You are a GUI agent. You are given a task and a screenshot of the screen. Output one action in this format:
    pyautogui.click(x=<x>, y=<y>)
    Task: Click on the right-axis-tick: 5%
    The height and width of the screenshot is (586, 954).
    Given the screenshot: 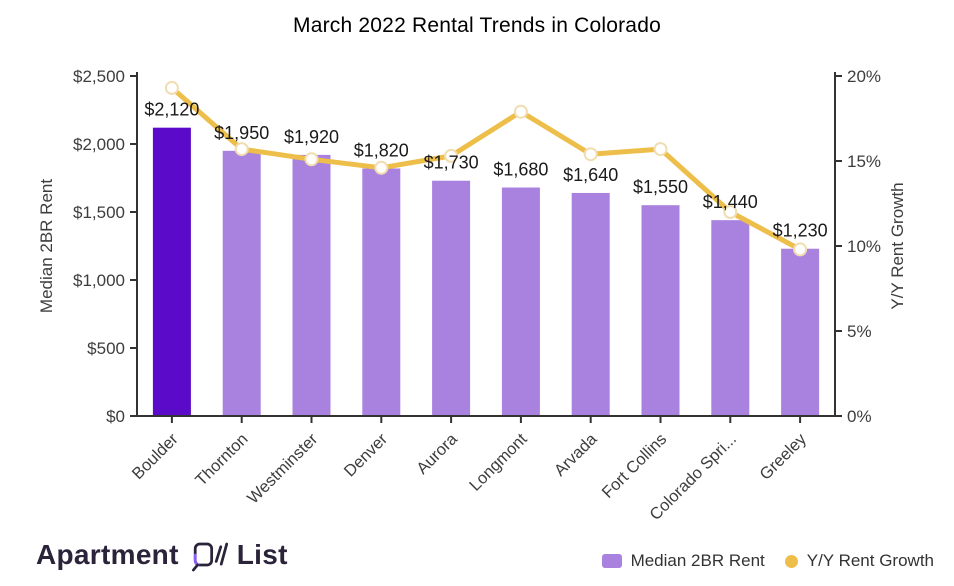 What is the action you would take?
    pyautogui.click(x=859, y=331)
    